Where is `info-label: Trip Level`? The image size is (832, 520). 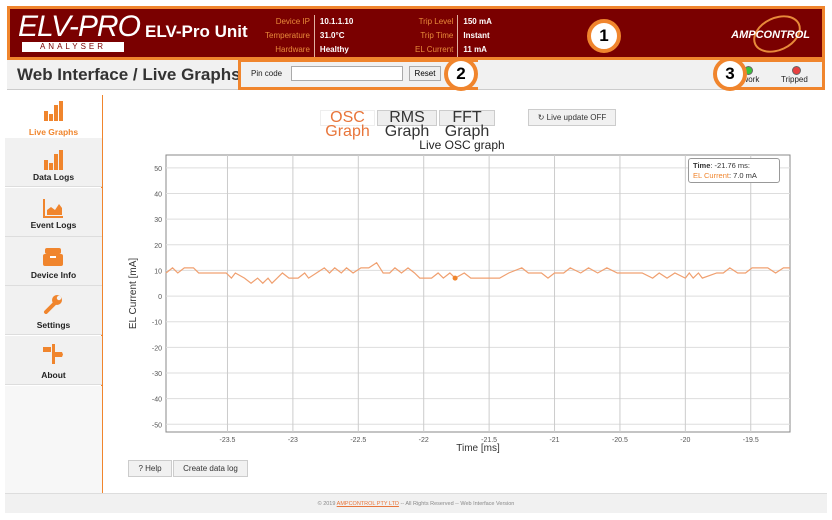 info-label: Trip Level is located at coordinates (437, 22).